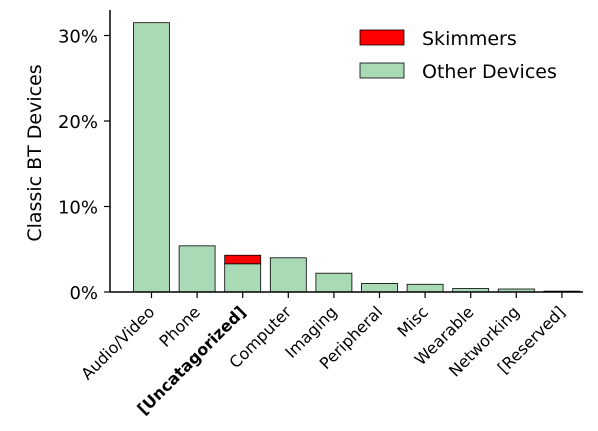 Image resolution: width=598 pixels, height=431 pixels. What do you see at coordinates (117, 342) in the screenshot?
I see `x-tick-label: Audio/Video` at bounding box center [117, 342].